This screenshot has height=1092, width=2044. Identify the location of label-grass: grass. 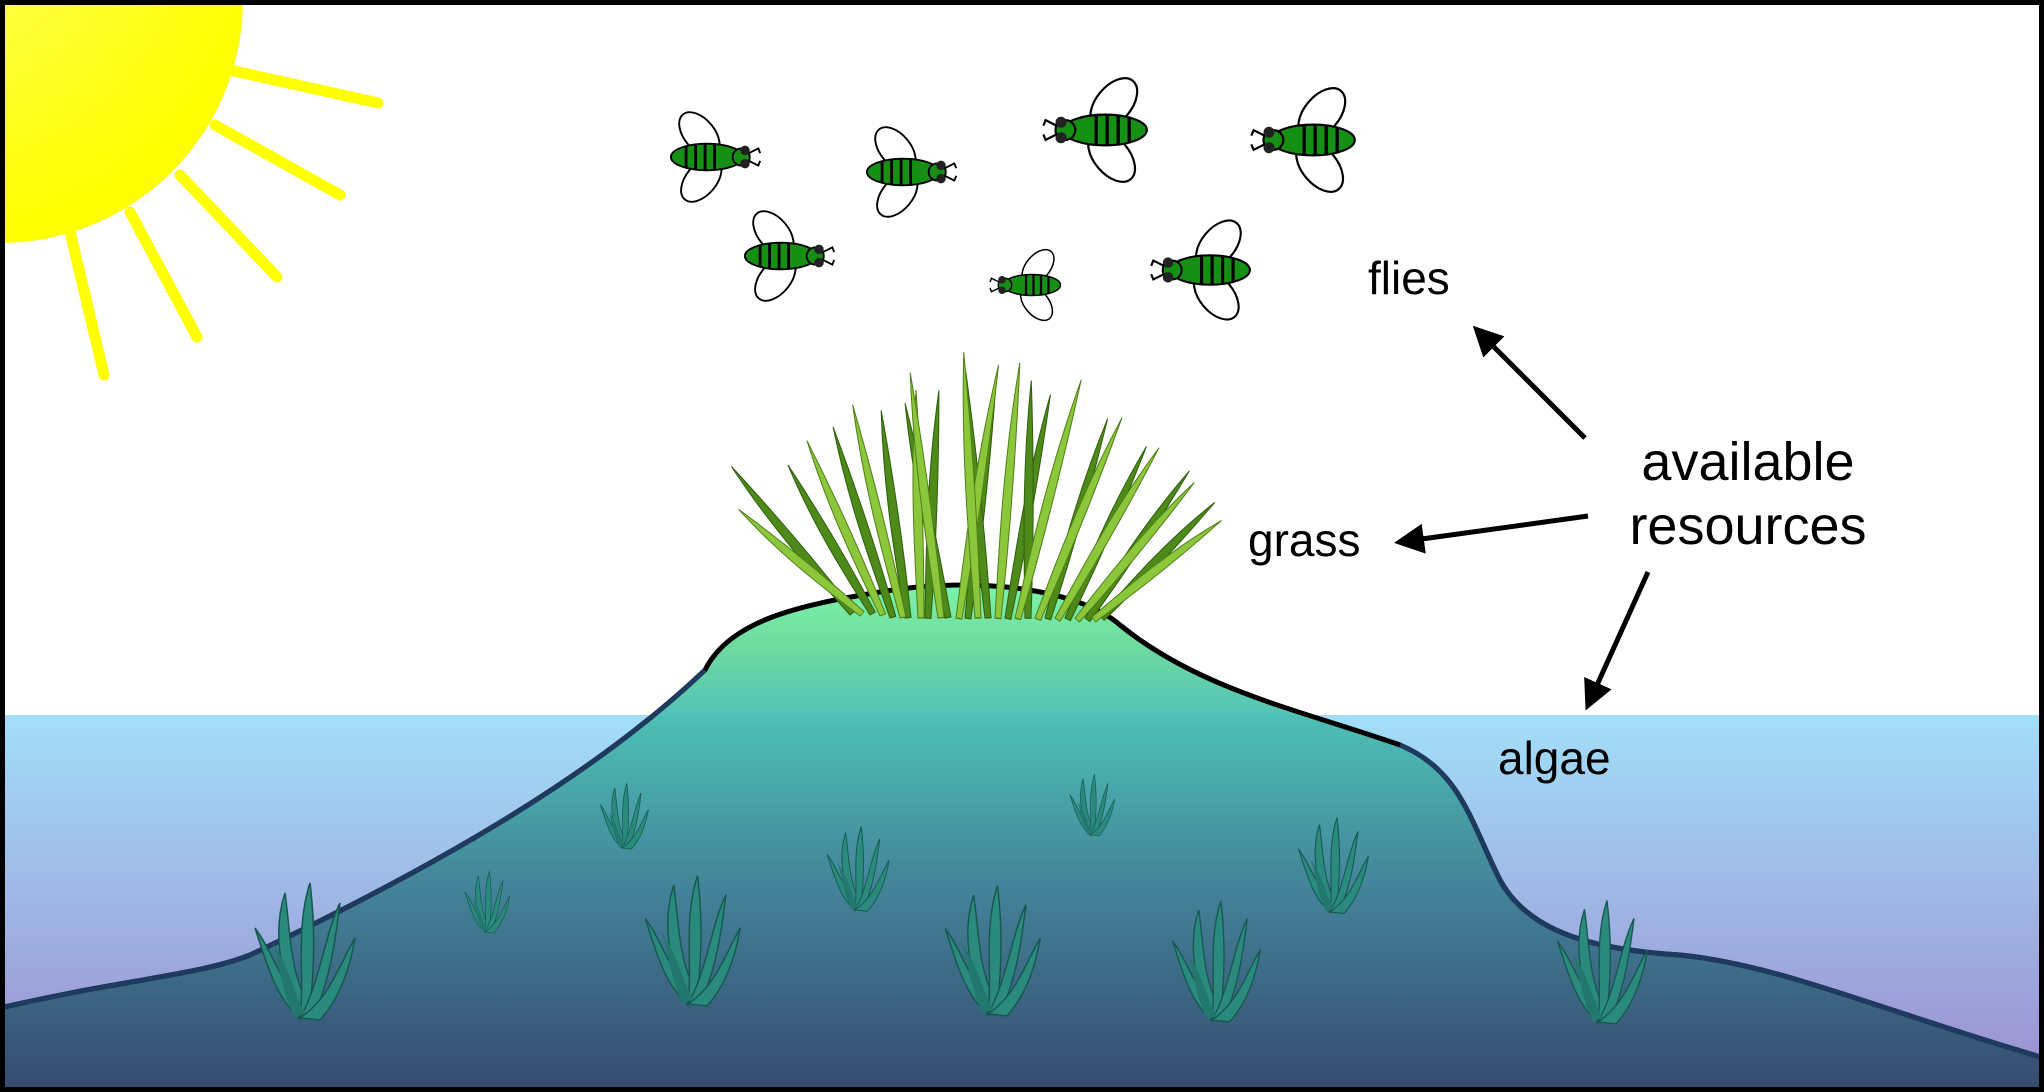
(1304, 540).